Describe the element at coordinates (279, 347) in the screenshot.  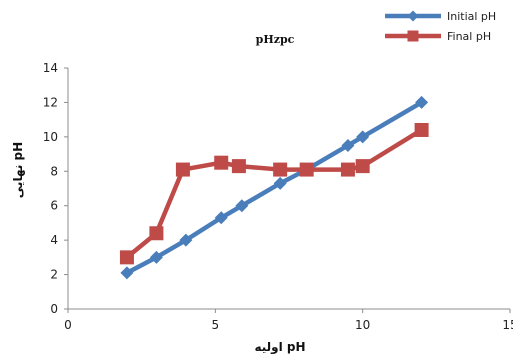
I see `x-axis-label: pH اولیه` at that location.